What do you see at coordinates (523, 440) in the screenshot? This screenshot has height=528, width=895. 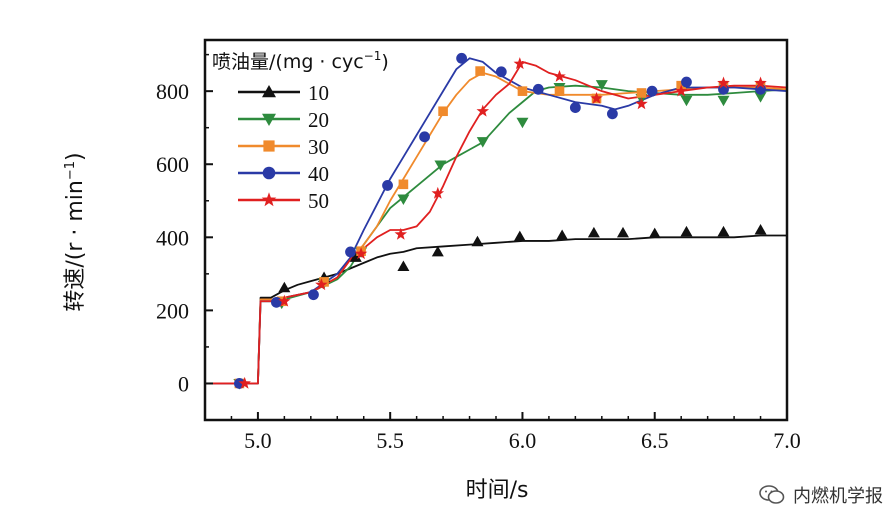 I see `x-tick-label: 6.0` at bounding box center [523, 440].